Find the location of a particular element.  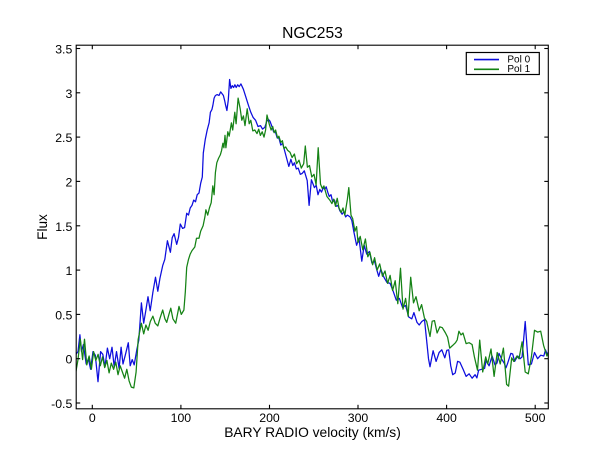

svg-text: 300 is located at coordinates (358, 418).